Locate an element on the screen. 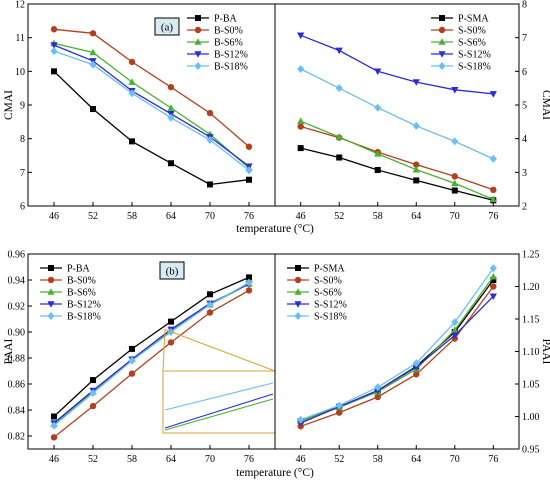 Image resolution: width=550 pixels, height=481 pixels. series-S-S18% is located at coordinates (397, 344).